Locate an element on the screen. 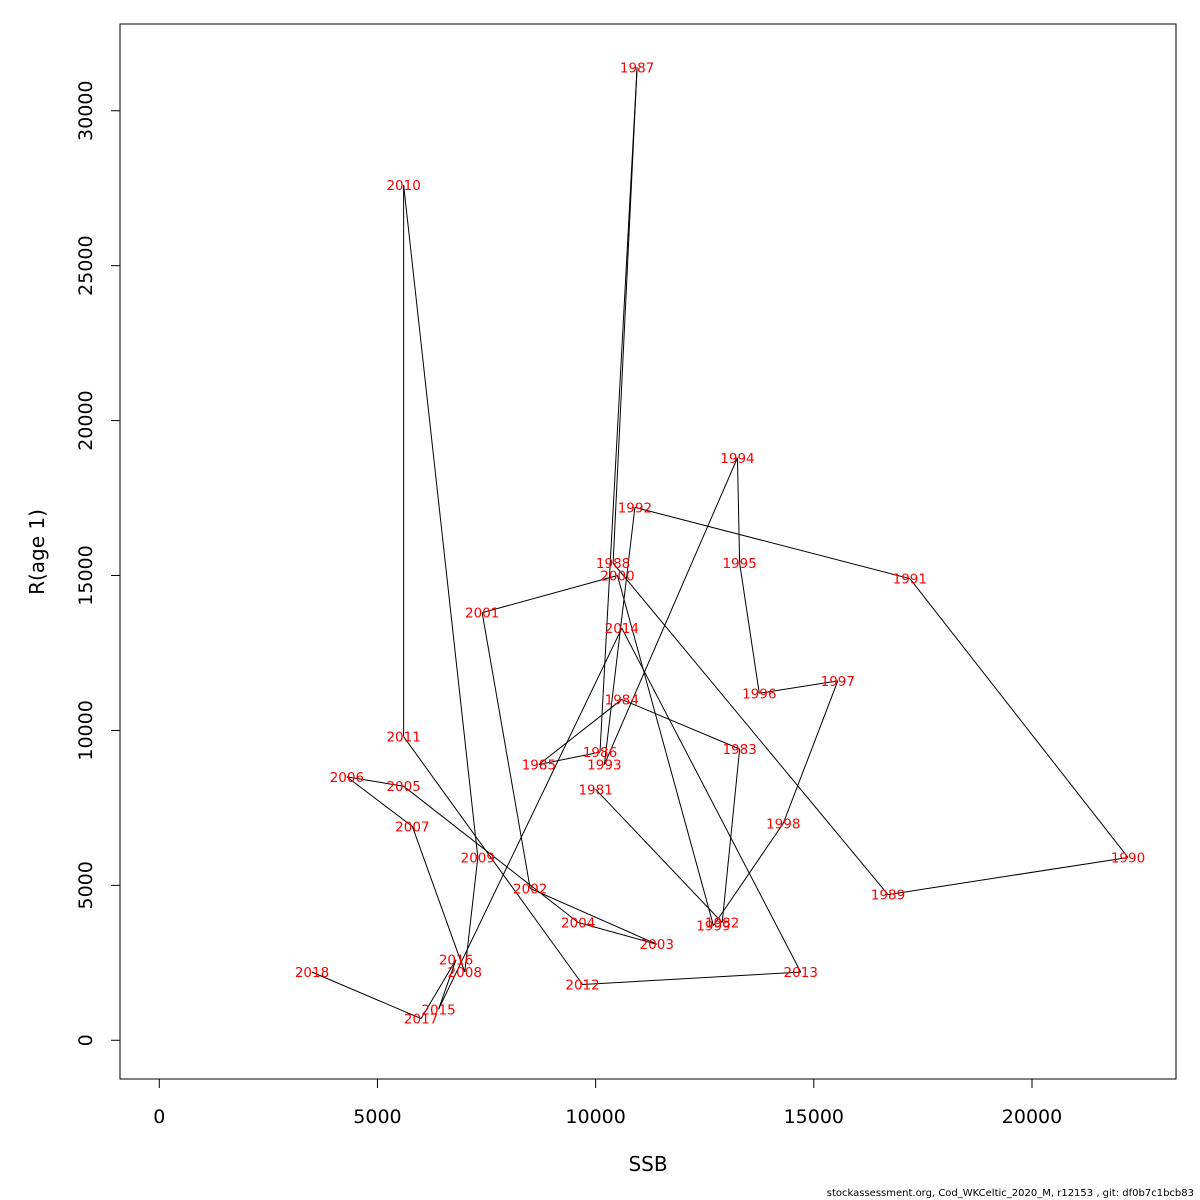  y-tick-label: 10000 is located at coordinates (86, 730).